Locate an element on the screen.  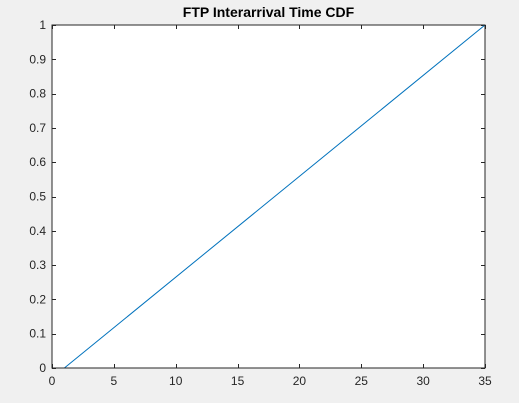
x-tick-labels: 0 5 10 15 20 25 30 35 is located at coordinates (270, 381).